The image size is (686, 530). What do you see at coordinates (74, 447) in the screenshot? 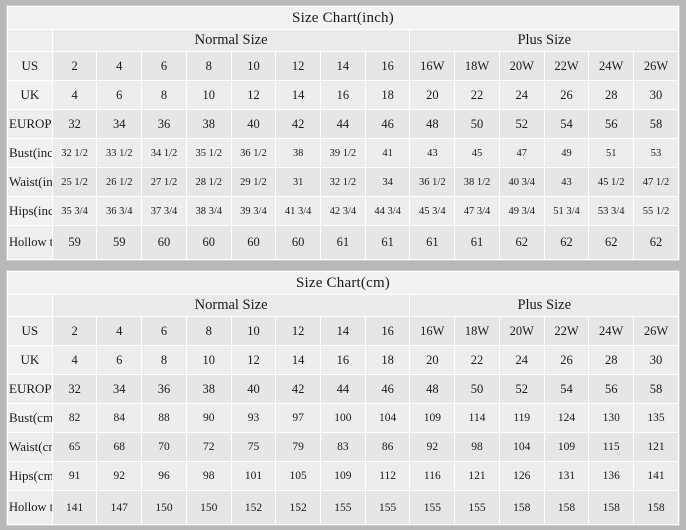
I see `table-cell: 65` at bounding box center [74, 447].